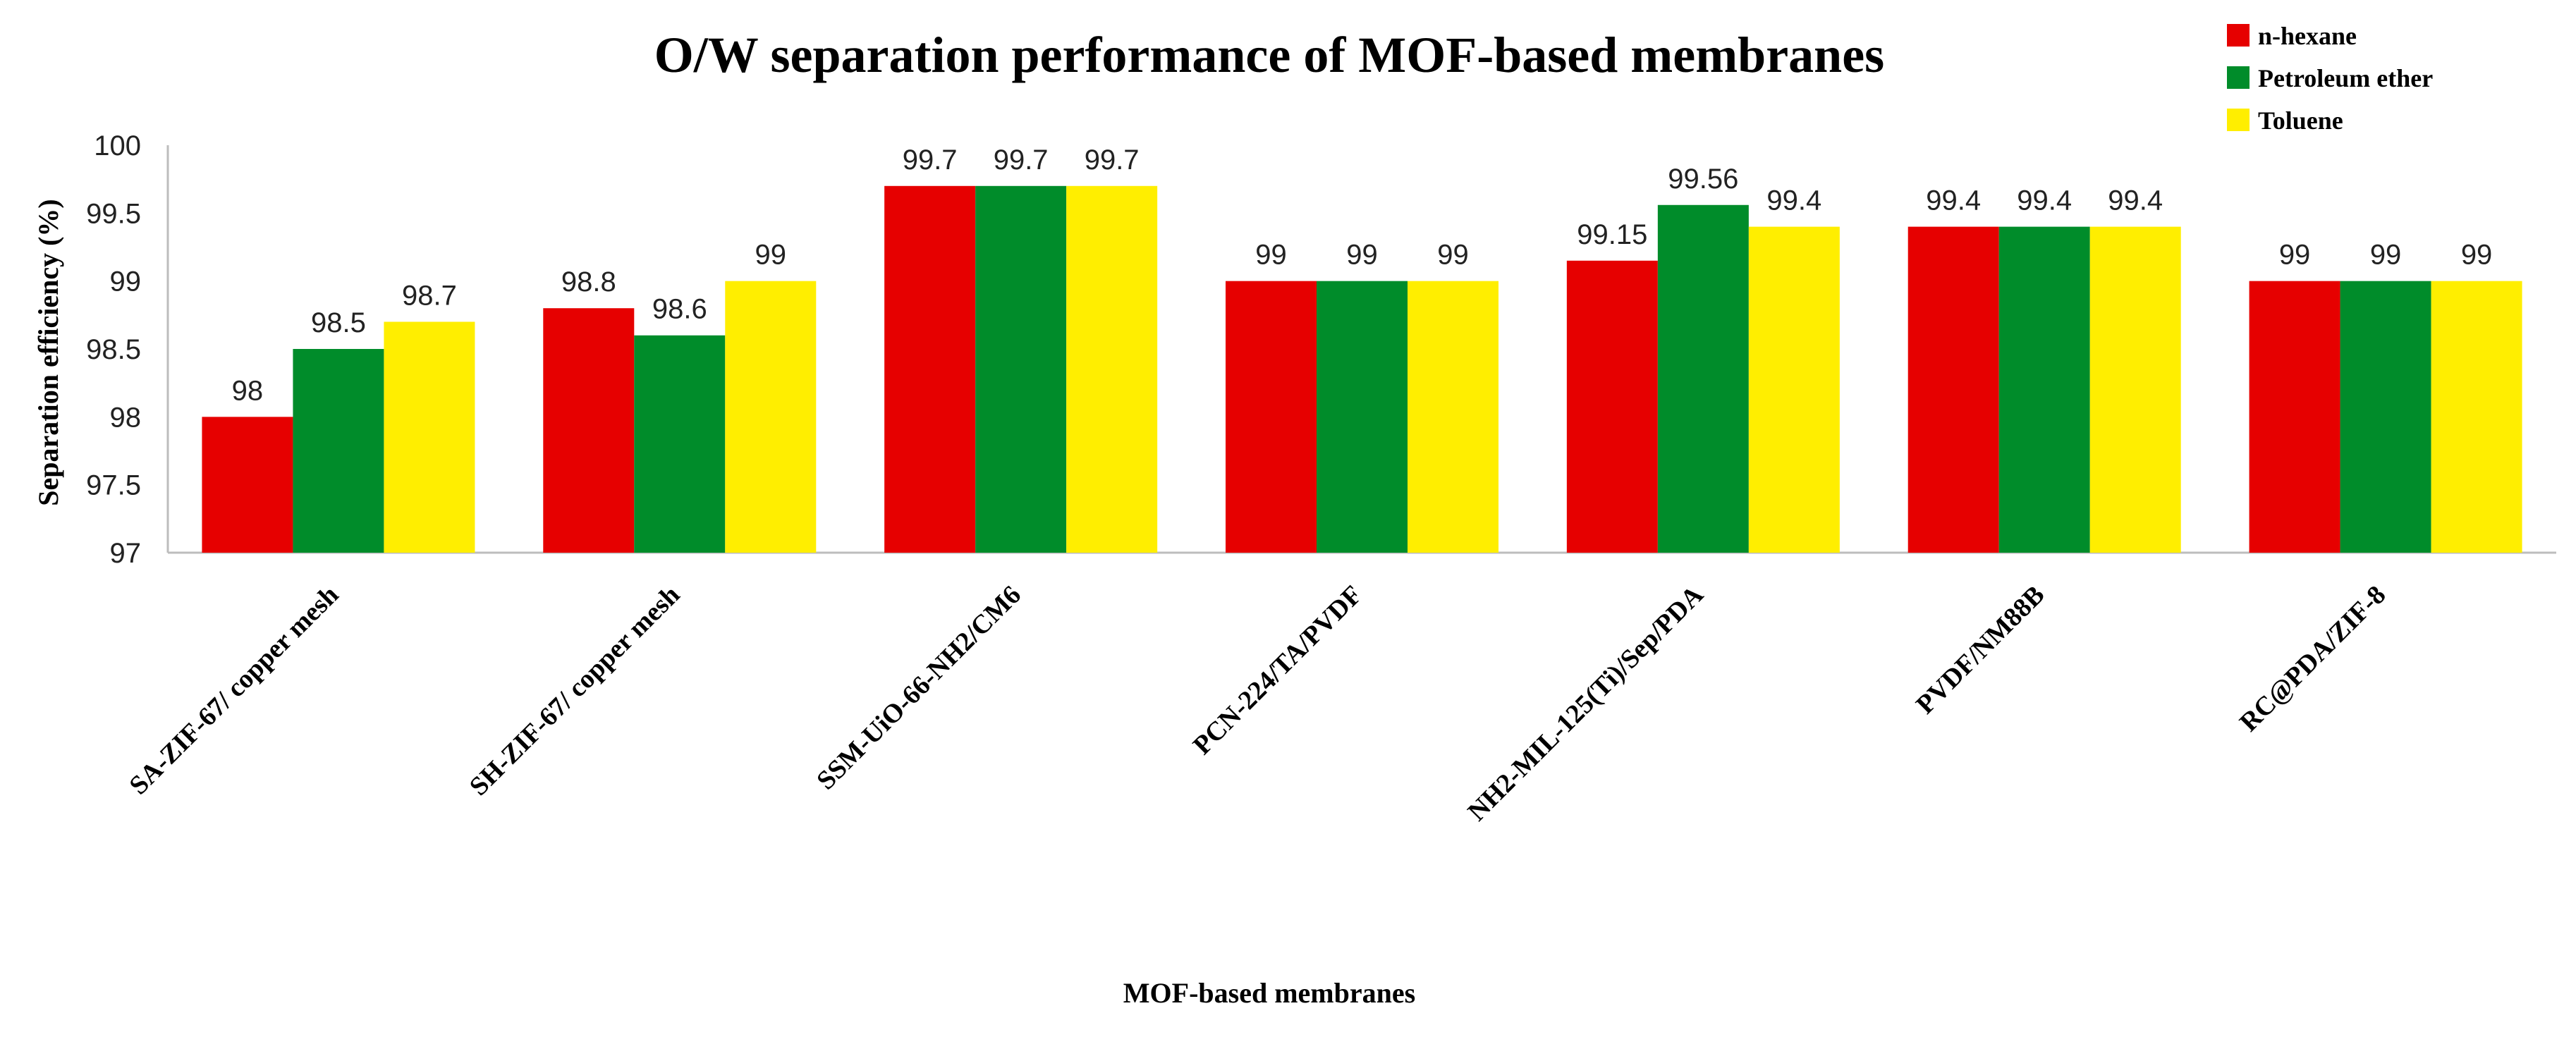 The height and width of the screenshot is (1037, 2576). Describe the element at coordinates (430, 295) in the screenshot. I see `data-label: 98.7` at that location.